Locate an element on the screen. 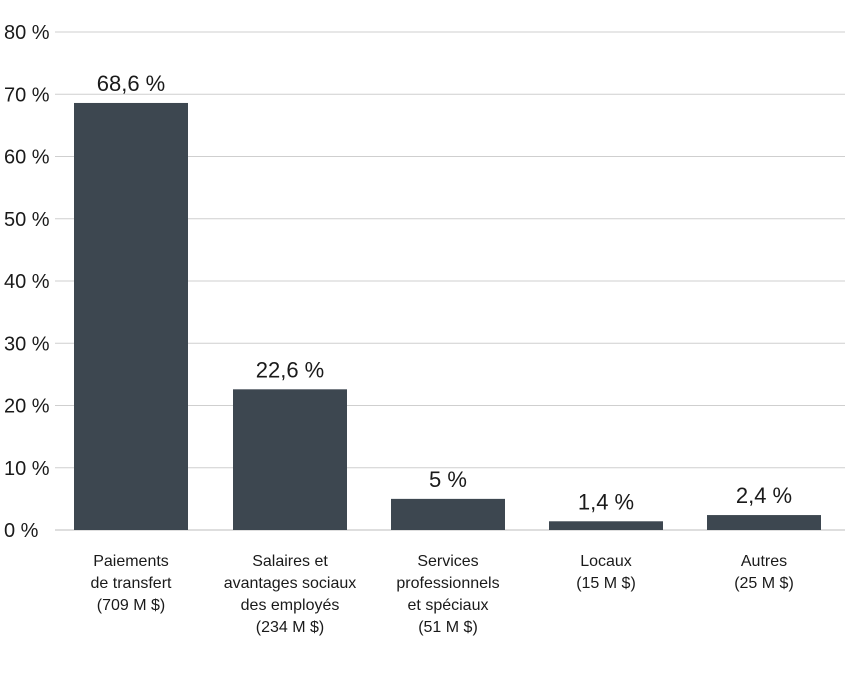  category-label-line: avantages sociaux is located at coordinates (290, 583).